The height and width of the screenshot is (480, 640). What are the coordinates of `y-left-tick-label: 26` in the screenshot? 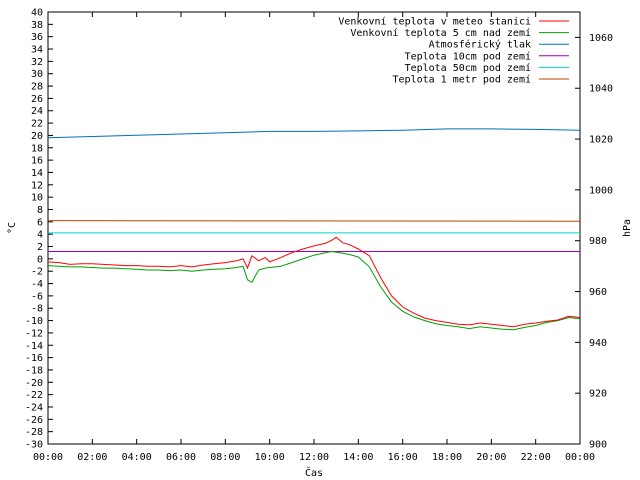 It's located at (37, 99).